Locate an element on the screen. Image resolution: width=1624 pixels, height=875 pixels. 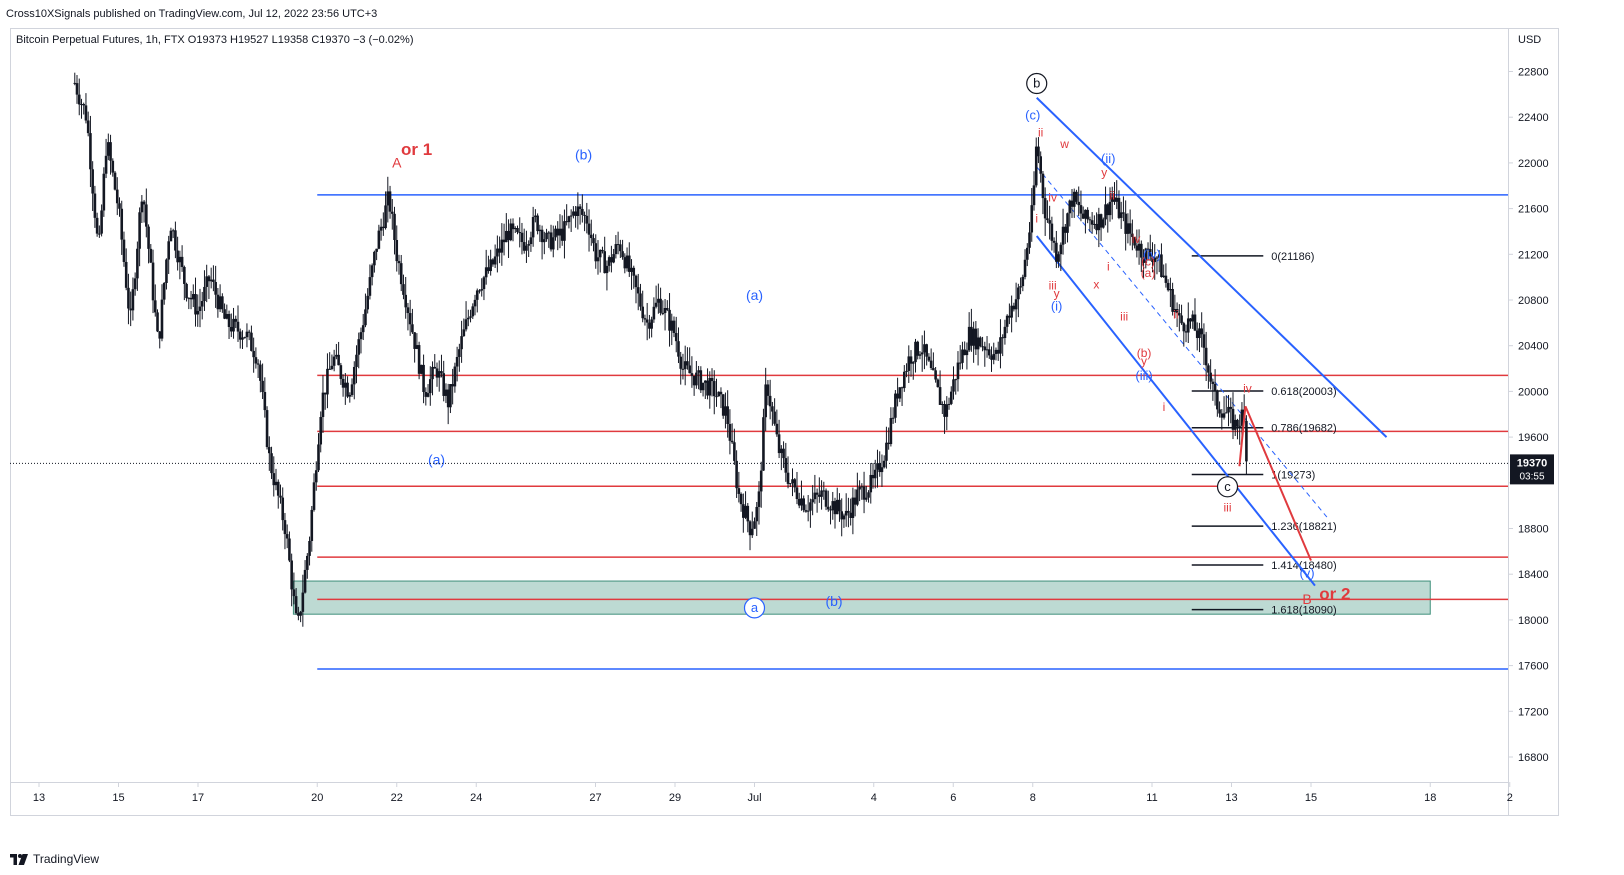
tradingview-logo: TradingView is located at coordinates (54, 859).